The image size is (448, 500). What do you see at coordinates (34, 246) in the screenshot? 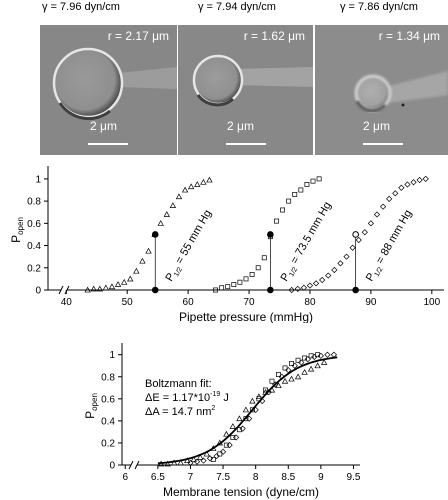
I see `y-tick-label: 0.4` at bounding box center [34, 246].